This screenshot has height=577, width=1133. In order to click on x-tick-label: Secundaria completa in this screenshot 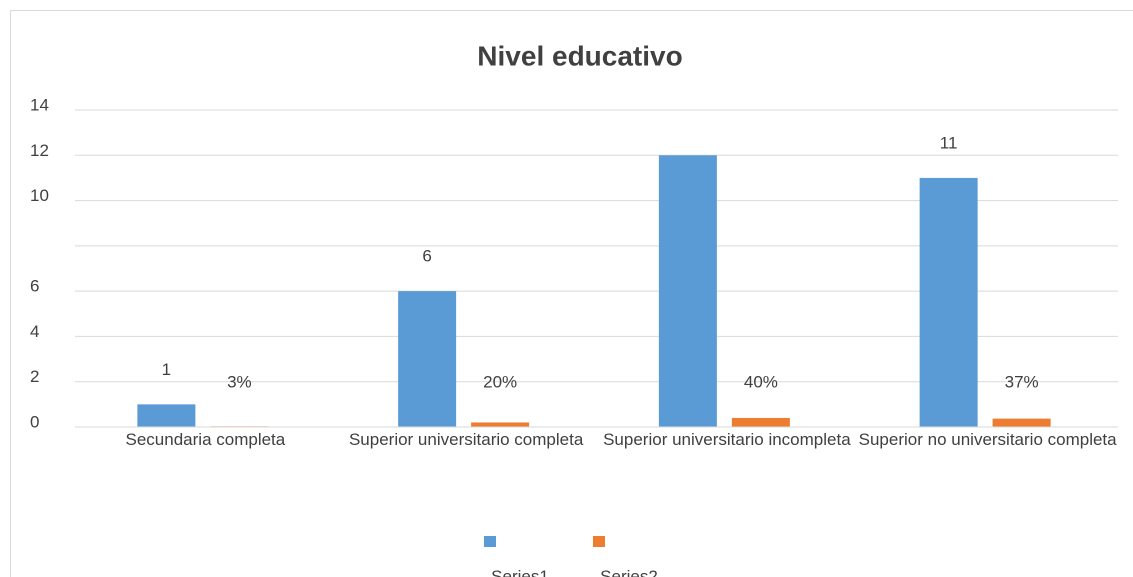, I will do `click(205, 439)`.